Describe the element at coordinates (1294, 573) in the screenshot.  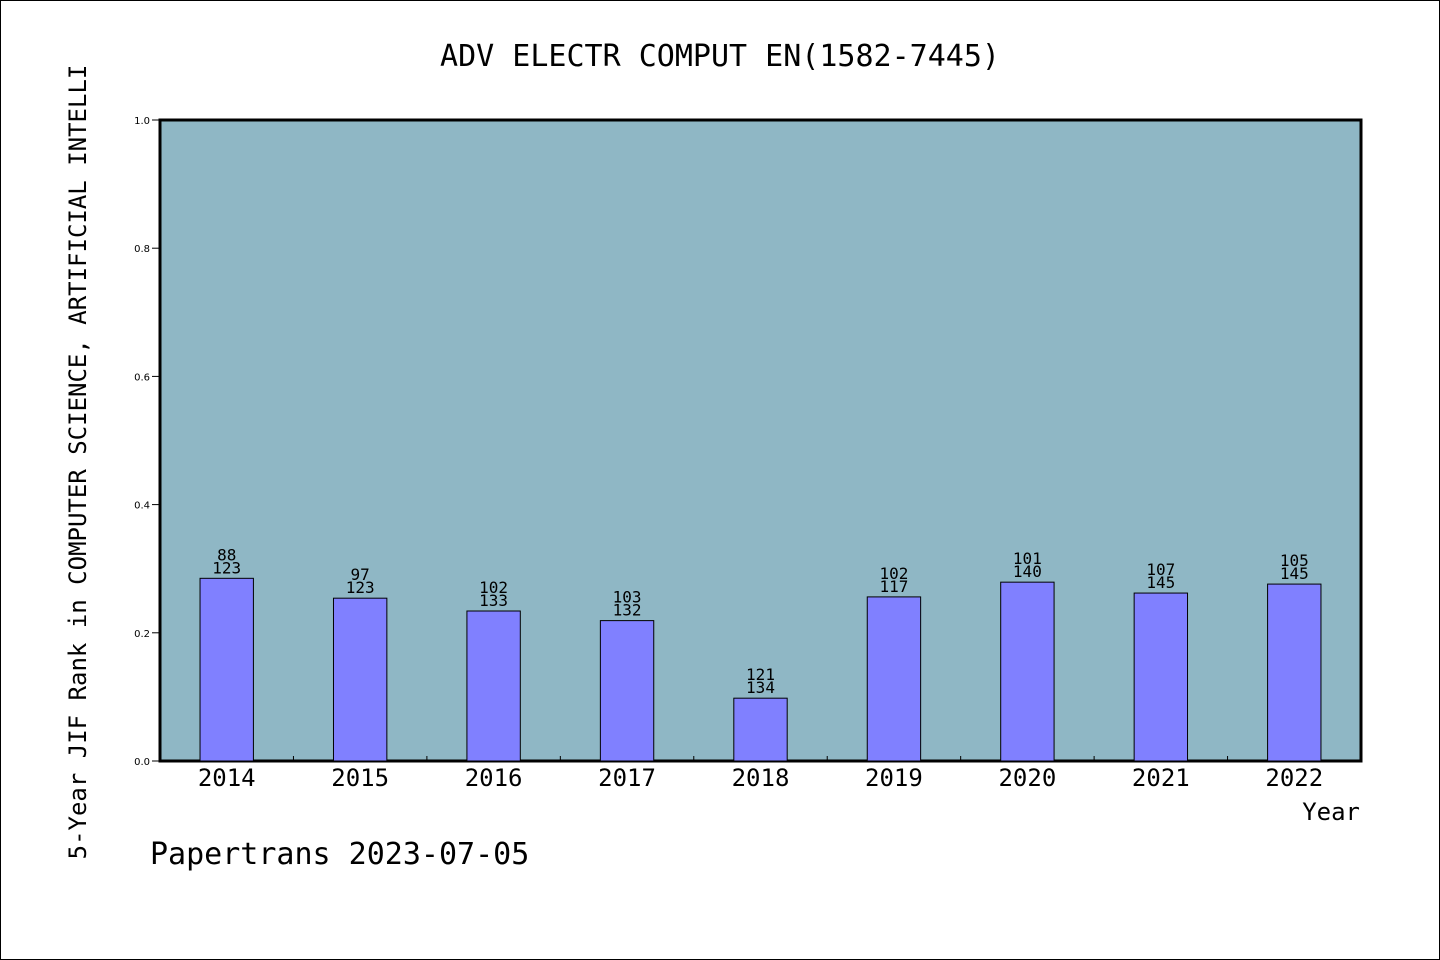
I see `total-label-2022: 145` at that location.